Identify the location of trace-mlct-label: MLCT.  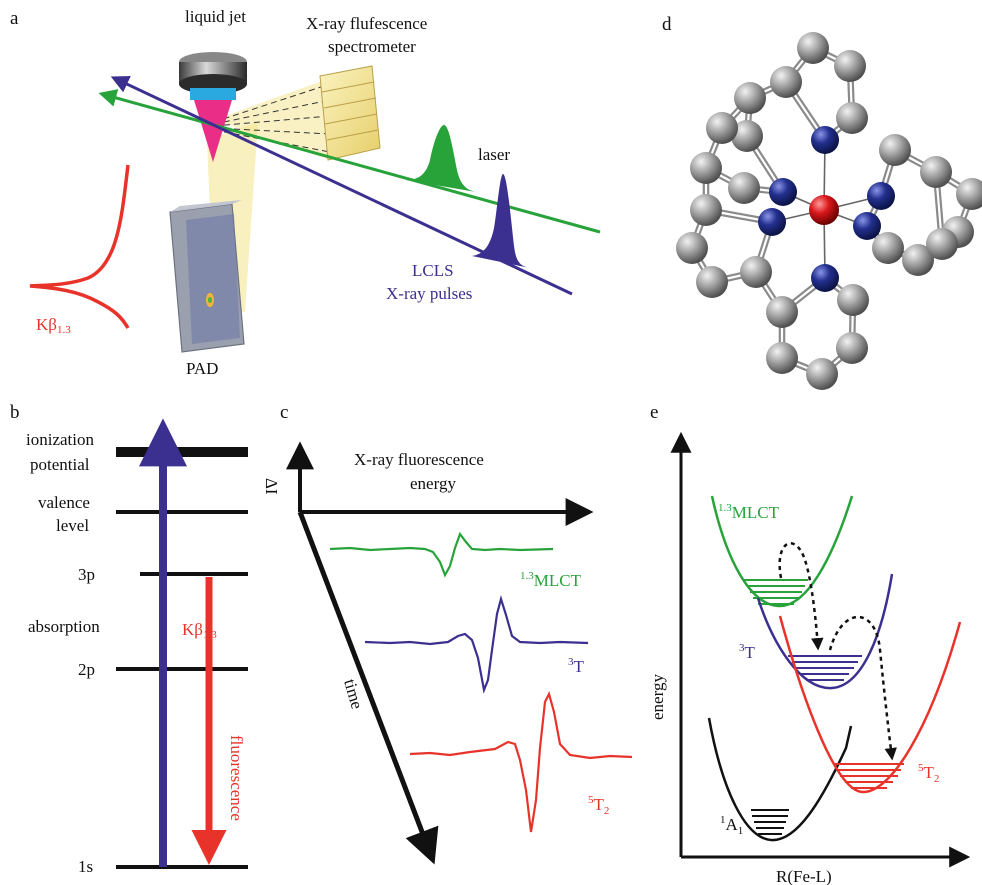
(558, 580).